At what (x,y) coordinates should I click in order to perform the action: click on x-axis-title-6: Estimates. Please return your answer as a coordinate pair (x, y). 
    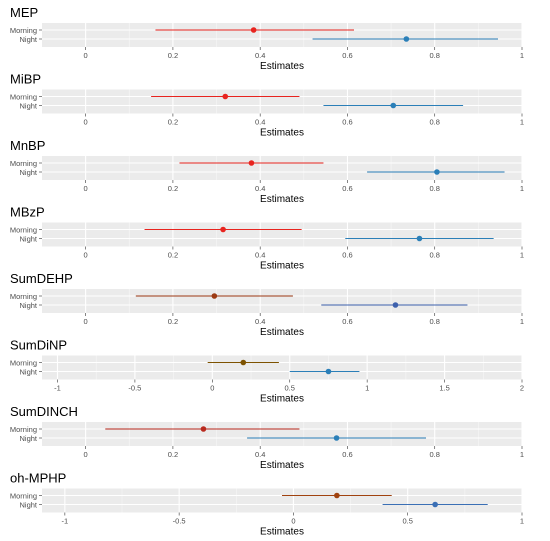
    Looking at the image, I should click on (282, 465).